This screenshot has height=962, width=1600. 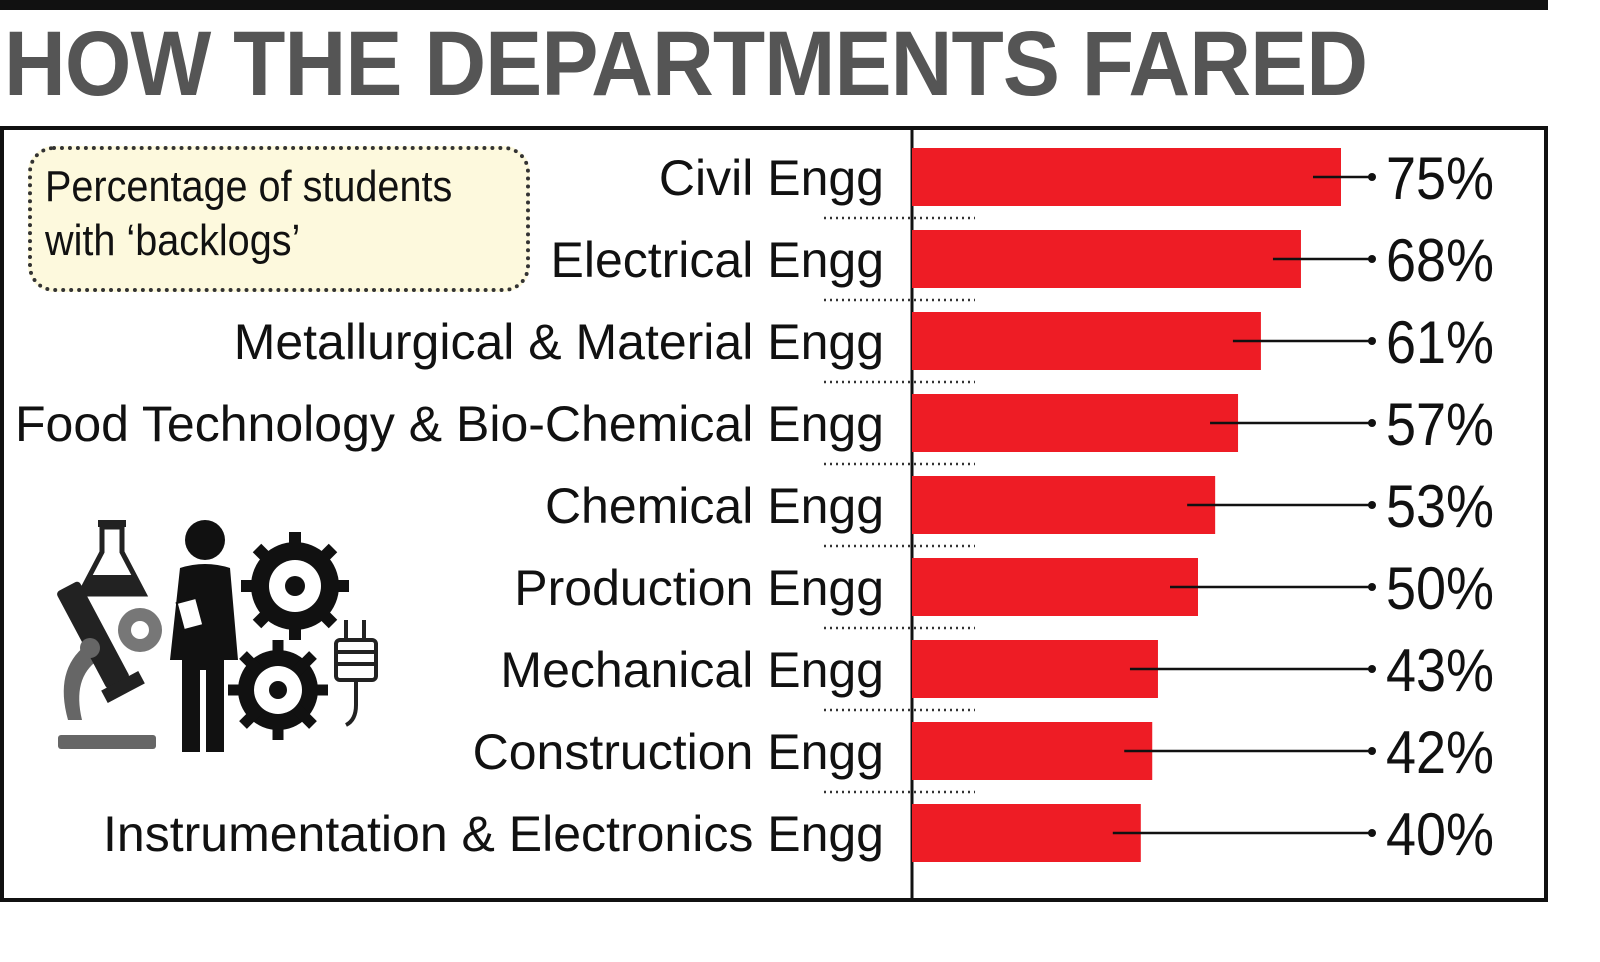 I want to click on engineering-illustration, so click(x=217, y=636).